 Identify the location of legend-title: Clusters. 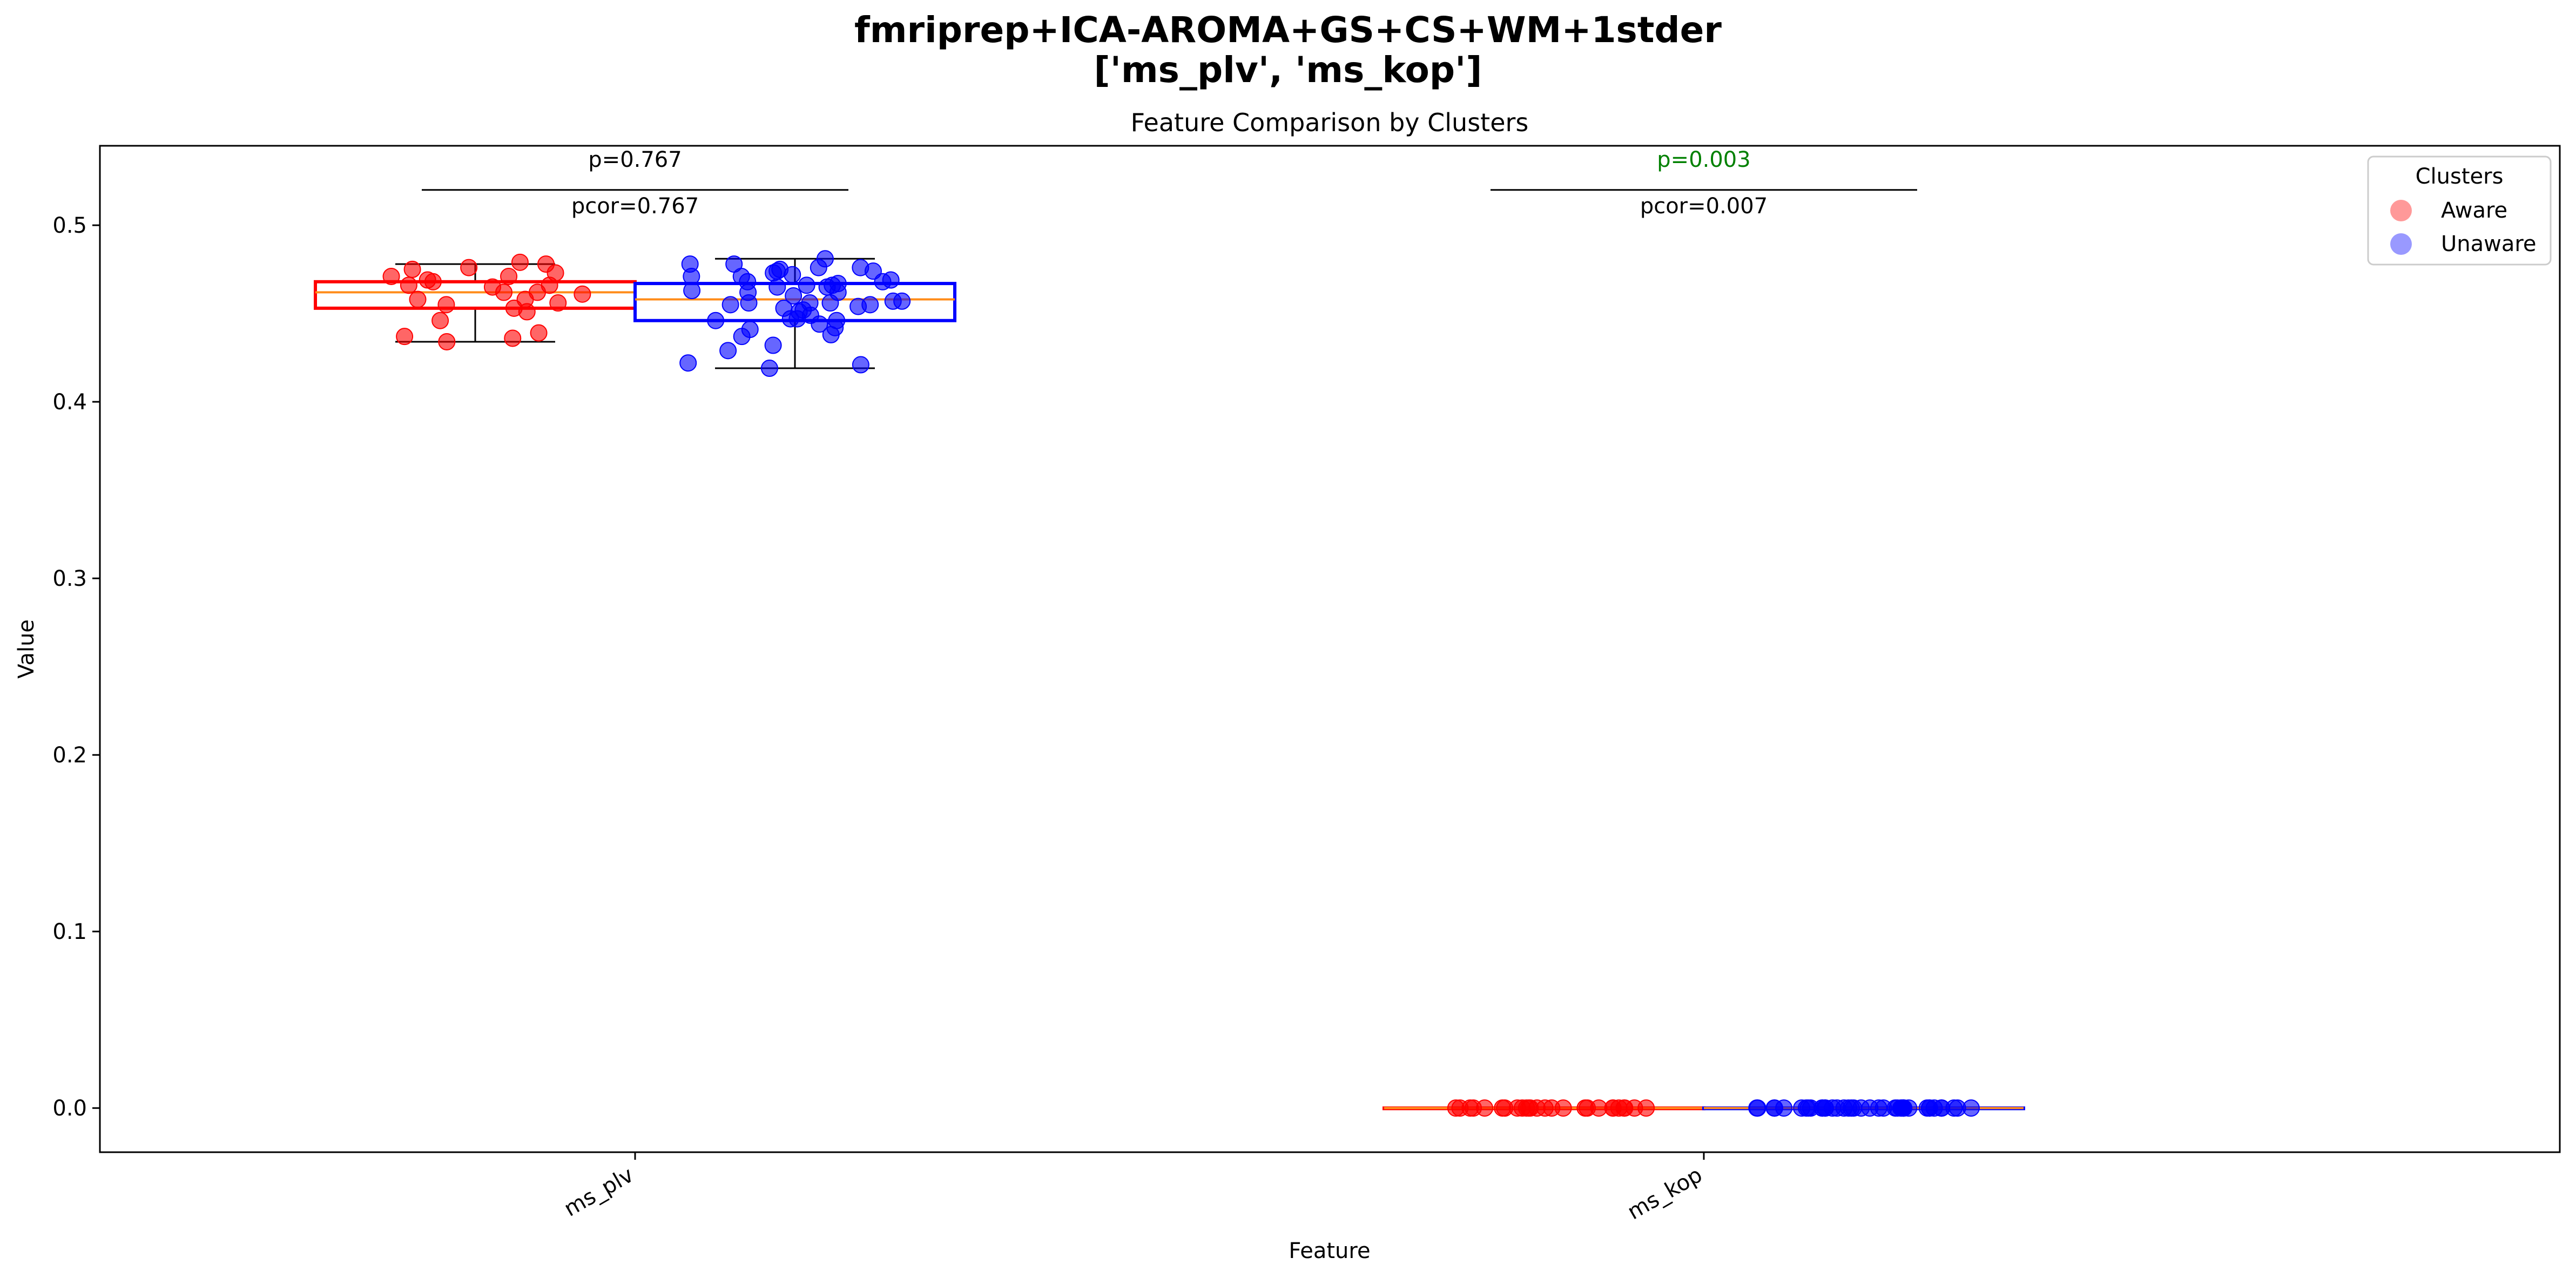
(2460, 176).